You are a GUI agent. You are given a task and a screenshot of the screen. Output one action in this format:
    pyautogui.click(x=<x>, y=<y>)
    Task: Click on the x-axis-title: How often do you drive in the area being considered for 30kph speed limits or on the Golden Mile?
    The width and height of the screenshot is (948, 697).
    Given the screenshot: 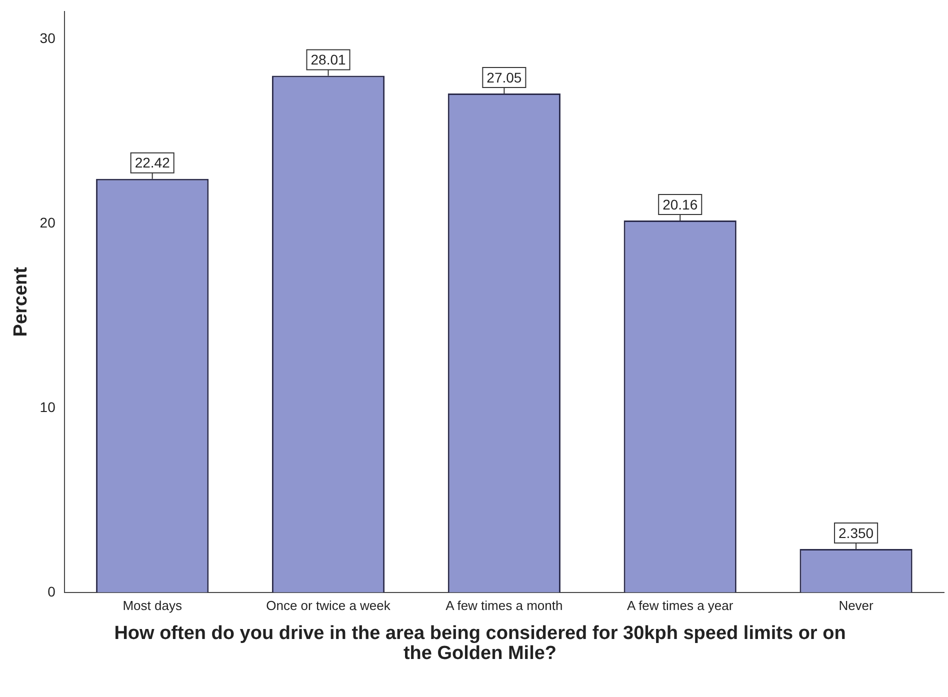 What is the action you would take?
    pyautogui.click(x=480, y=643)
    